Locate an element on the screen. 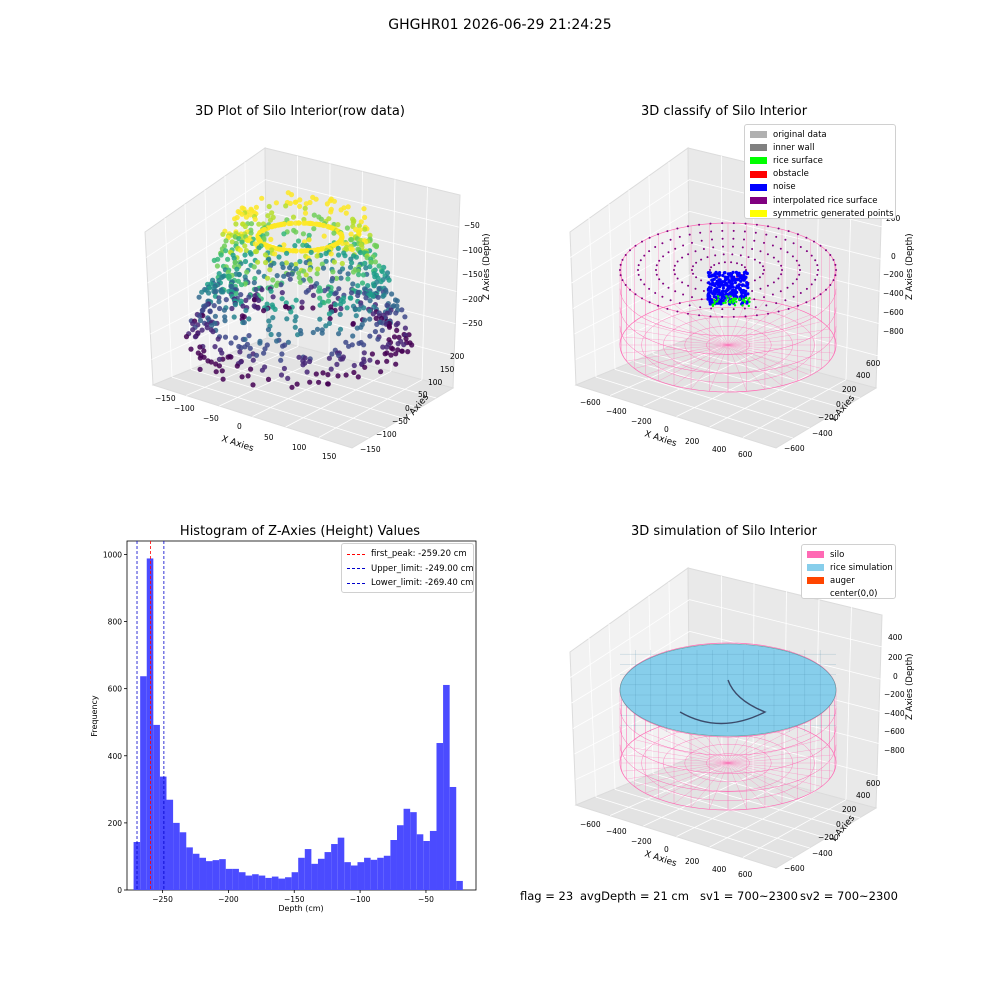  raw-zlabel: Z Axies (Depth) is located at coordinates (487, 266).